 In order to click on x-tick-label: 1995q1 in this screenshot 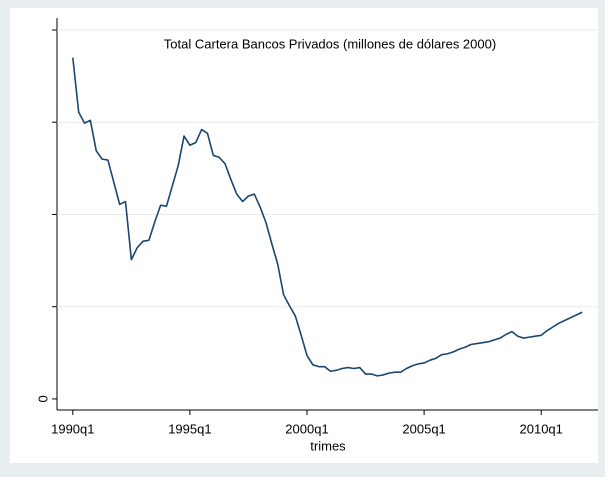, I will do `click(189, 428)`.